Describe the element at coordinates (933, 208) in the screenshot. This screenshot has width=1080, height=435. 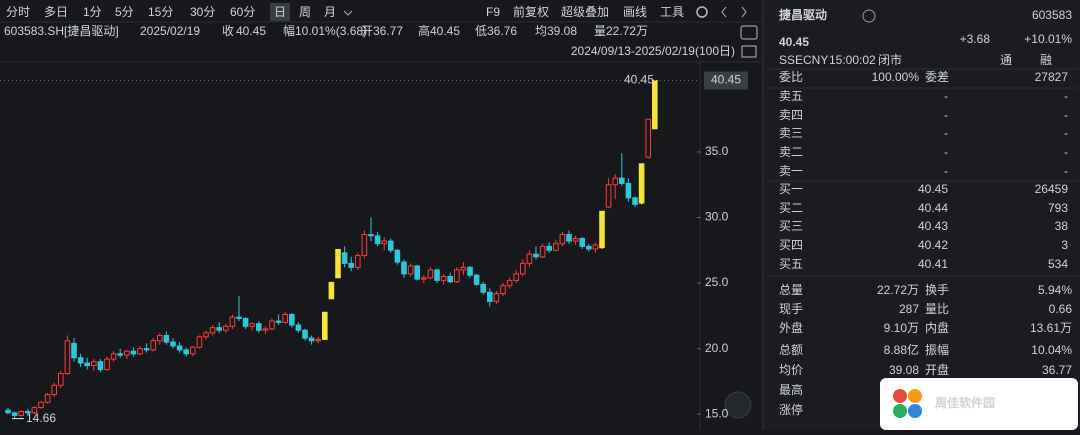
I see `book-price: 40.44` at that location.